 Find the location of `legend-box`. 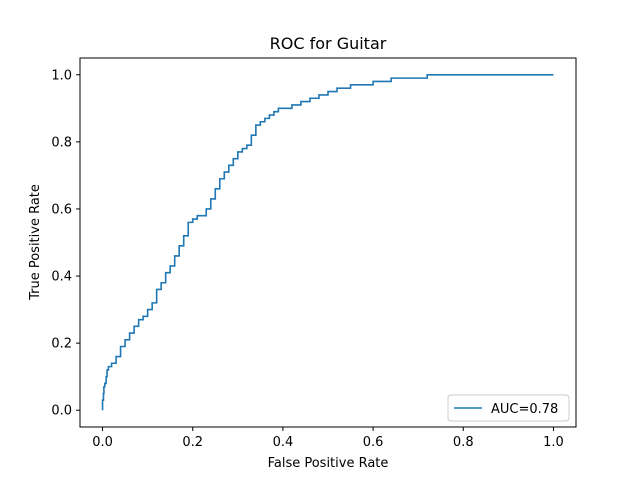

legend-box is located at coordinates (508, 408).